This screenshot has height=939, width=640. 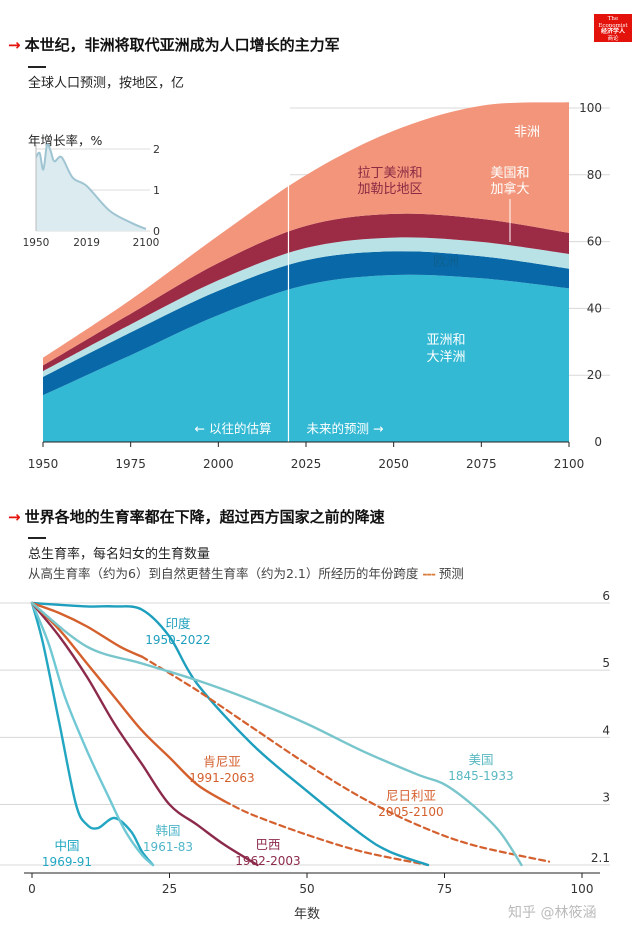 What do you see at coordinates (233, 428) in the screenshot?
I see `past-label: ← 以往的估算` at bounding box center [233, 428].